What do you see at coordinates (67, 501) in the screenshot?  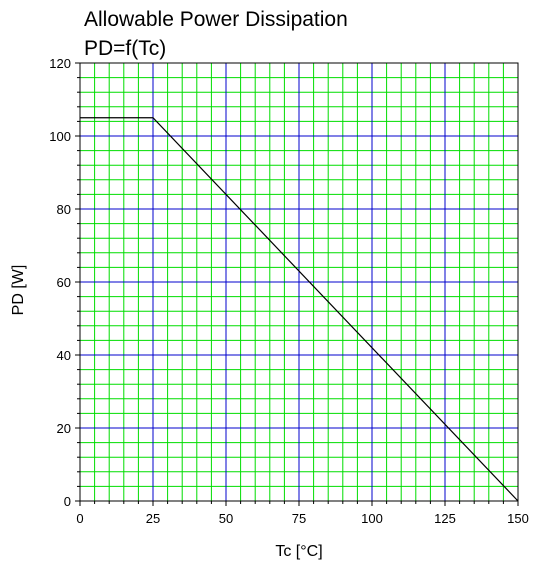 I see `y-tick-label: 0` at bounding box center [67, 501].